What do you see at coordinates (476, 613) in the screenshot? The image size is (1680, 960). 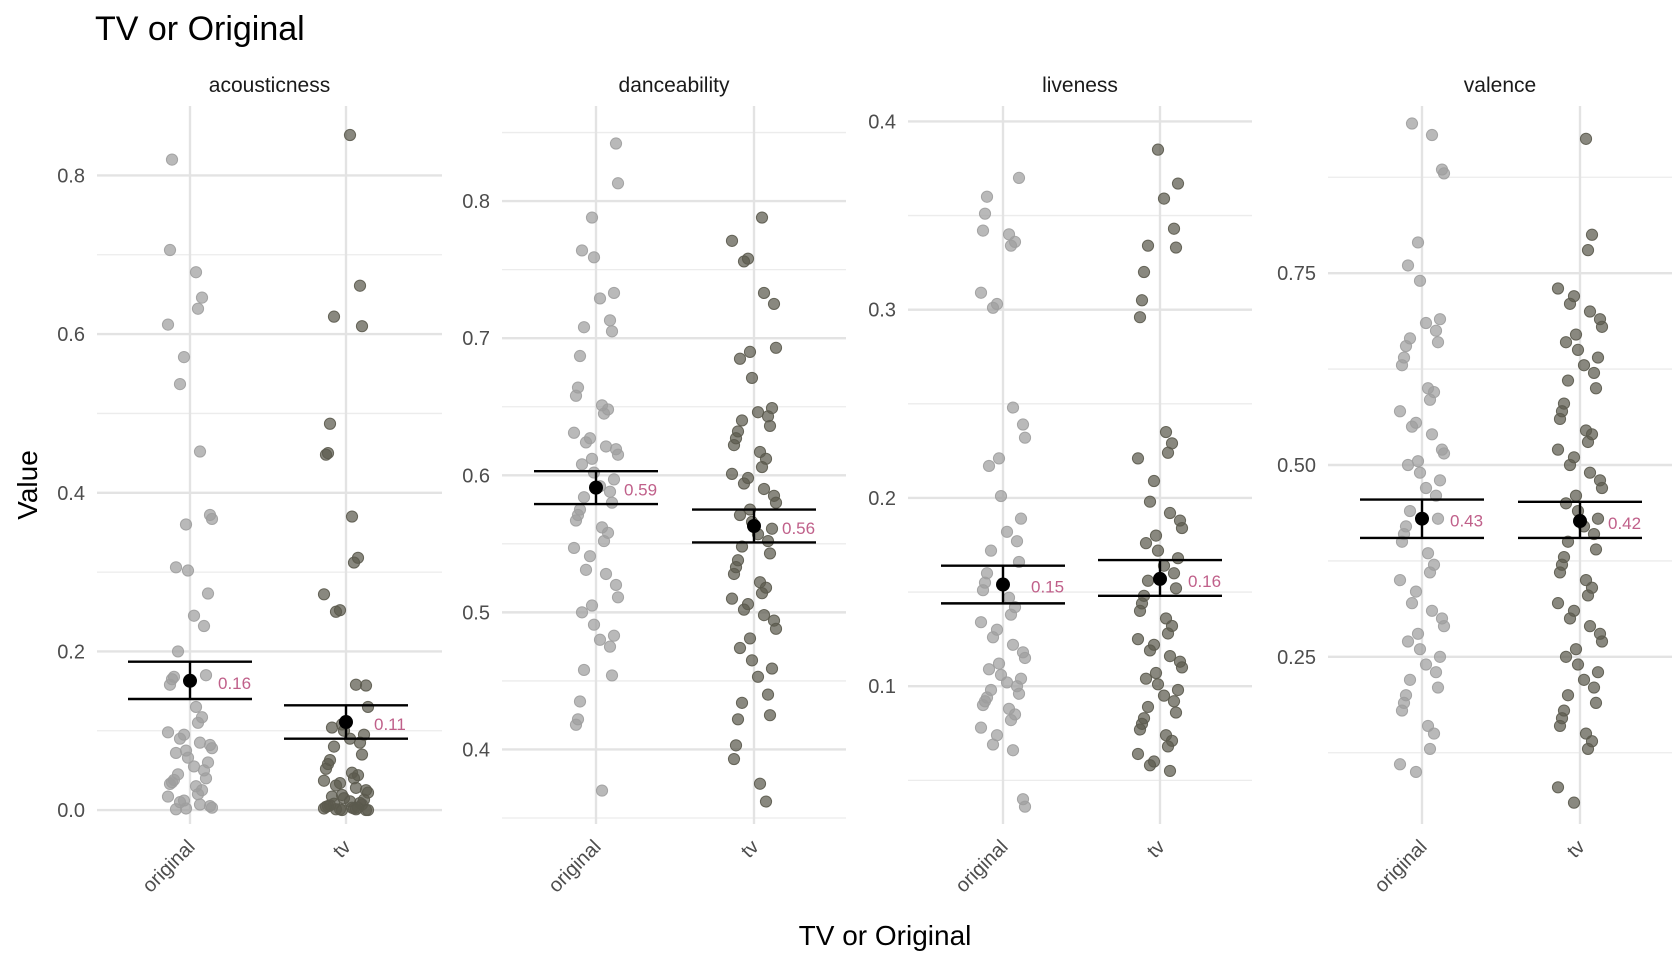 I see `y-tick-label: 0.5` at bounding box center [476, 613].